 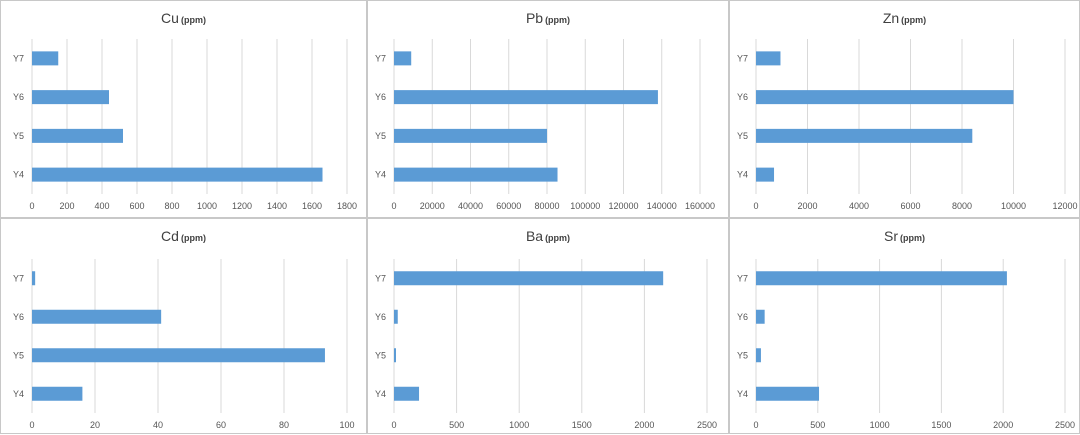 I want to click on x-tick-label: 10000, so click(x=1013, y=206).